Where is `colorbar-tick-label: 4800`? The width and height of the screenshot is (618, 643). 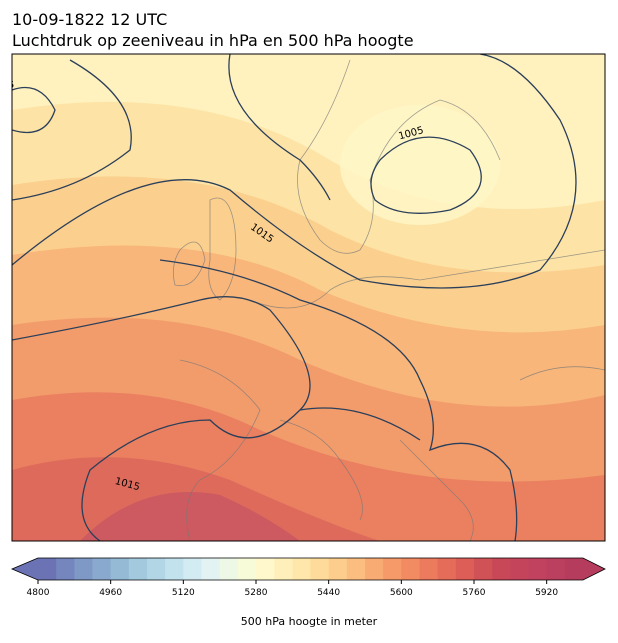
colorbar-tick-label: 4800 is located at coordinates (38, 593).